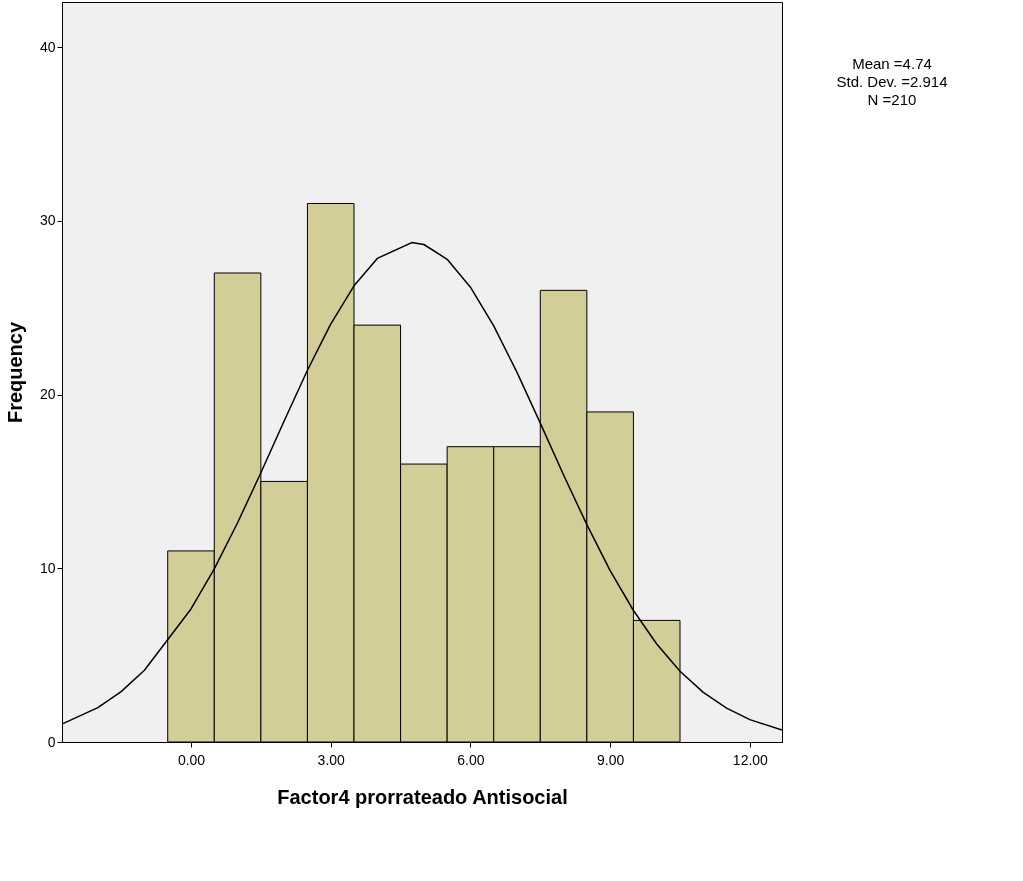  What do you see at coordinates (47, 220) in the screenshot?
I see `y-tick-label: 30` at bounding box center [47, 220].